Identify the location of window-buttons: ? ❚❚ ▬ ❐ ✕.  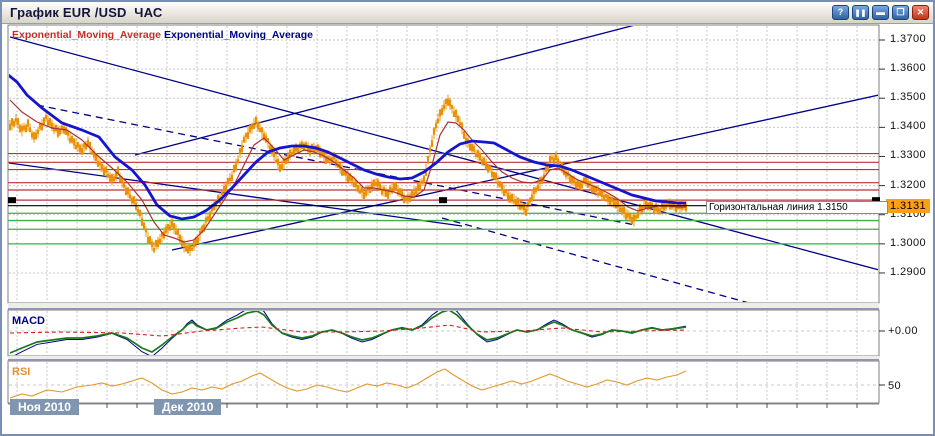
(880, 12).